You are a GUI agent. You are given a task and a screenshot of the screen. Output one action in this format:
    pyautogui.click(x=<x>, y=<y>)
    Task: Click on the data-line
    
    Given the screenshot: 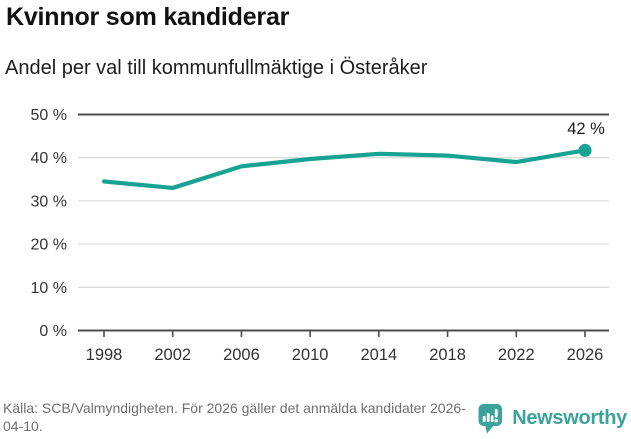 What is the action you would take?
    pyautogui.click(x=344, y=169)
    